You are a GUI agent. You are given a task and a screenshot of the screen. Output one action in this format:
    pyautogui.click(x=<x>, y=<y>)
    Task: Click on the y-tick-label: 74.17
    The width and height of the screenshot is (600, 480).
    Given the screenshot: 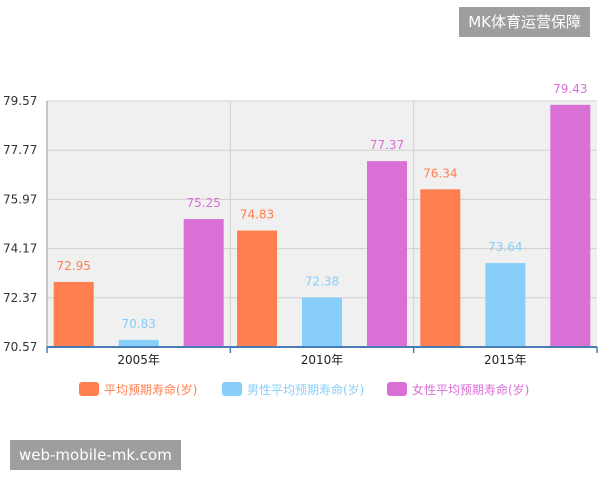 What is the action you would take?
    pyautogui.click(x=20, y=249)
    